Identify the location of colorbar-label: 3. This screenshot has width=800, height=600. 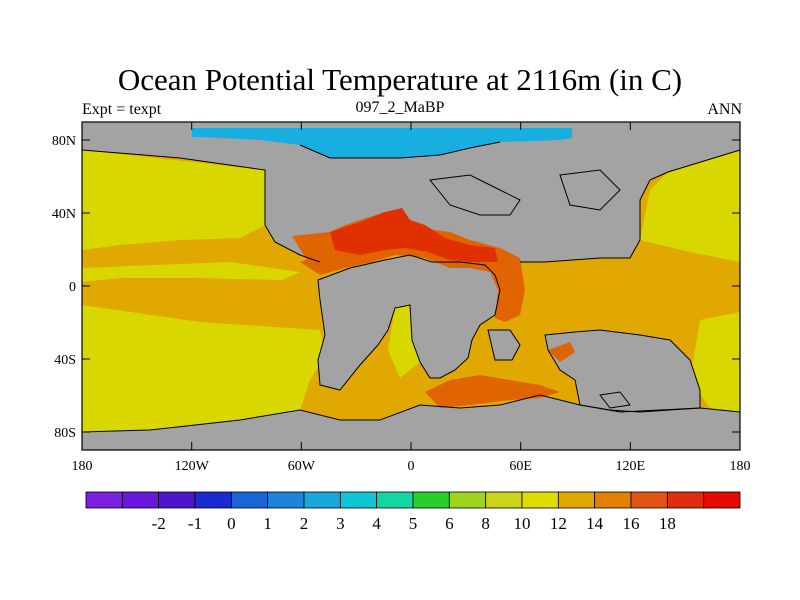
(340, 523).